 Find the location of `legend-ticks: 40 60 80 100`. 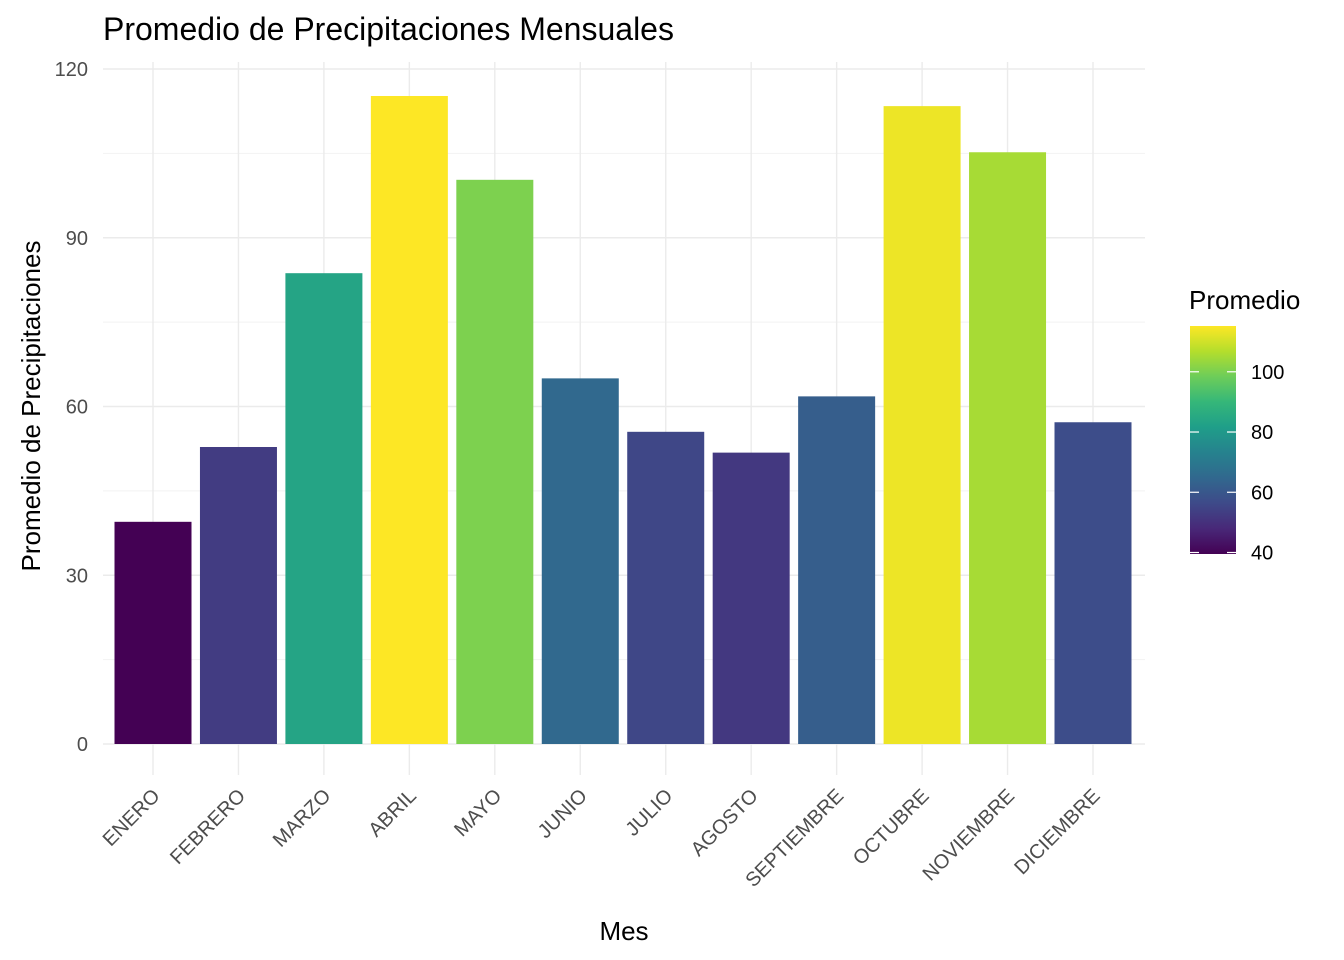

legend-ticks: 40 60 80 100 is located at coordinates (1237, 463).